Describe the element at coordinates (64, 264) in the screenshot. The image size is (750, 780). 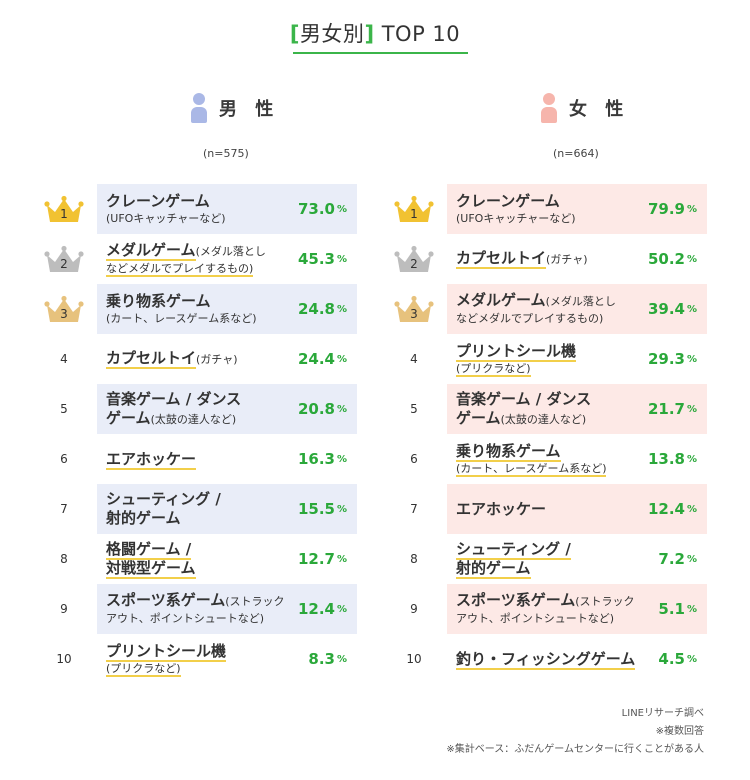
I see `rank-number: 2` at that location.